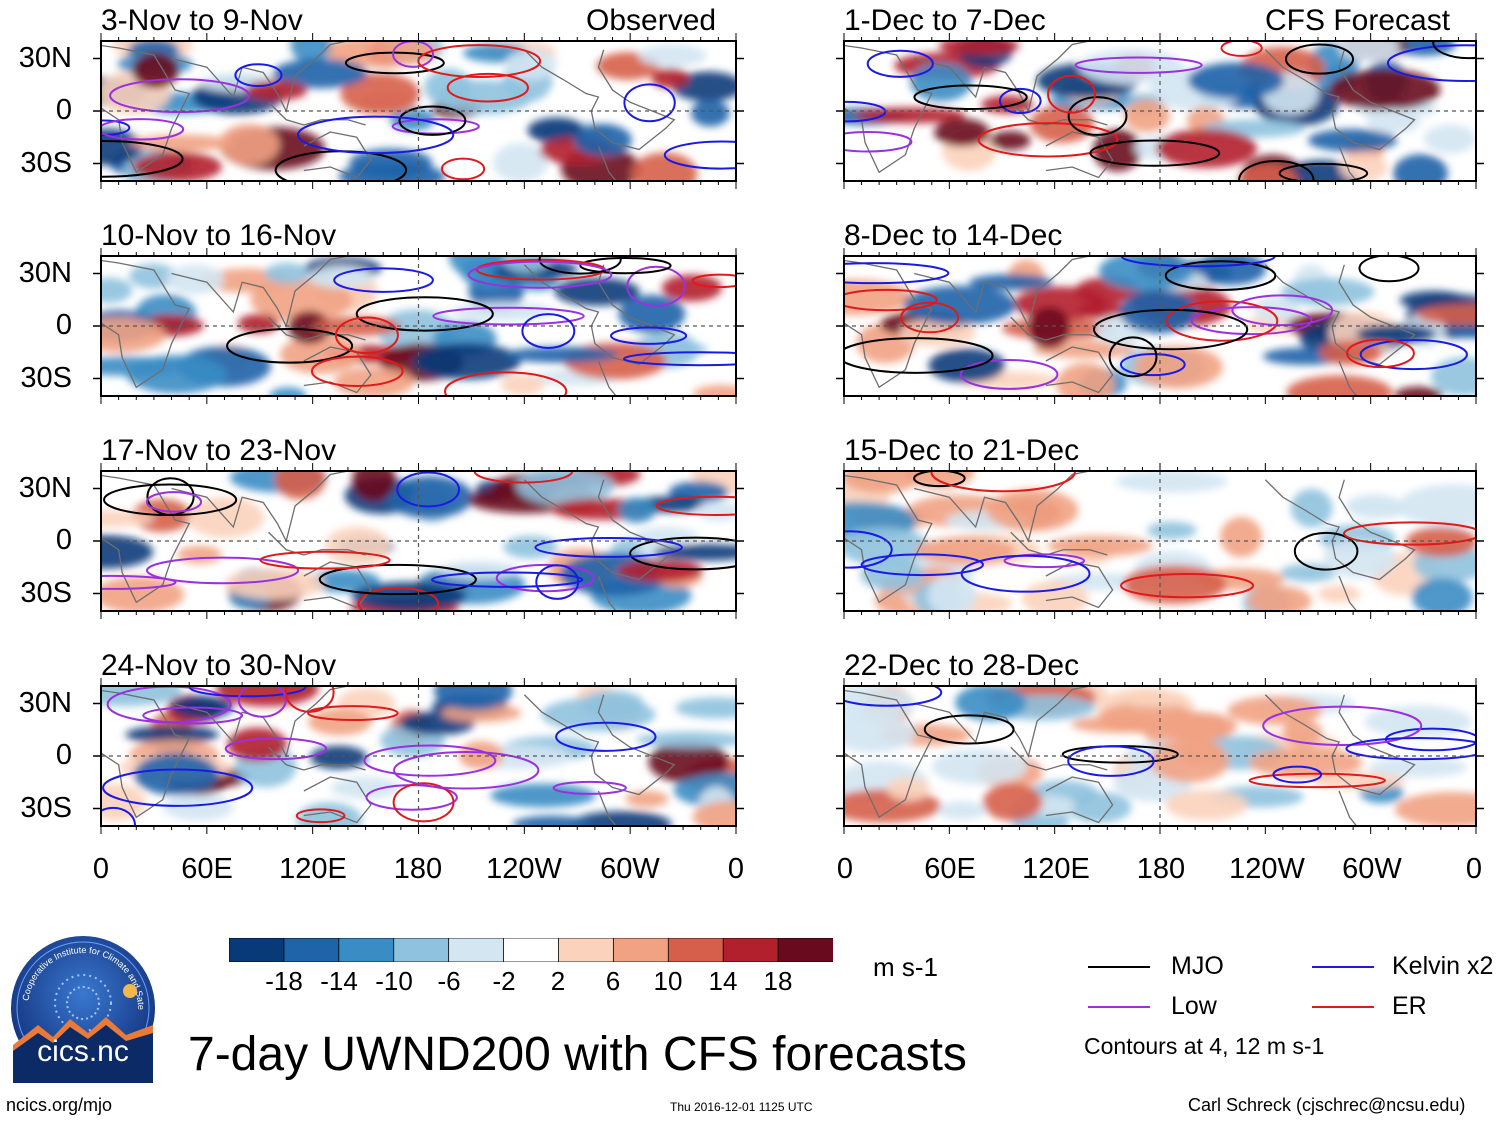 This screenshot has height=1121, width=1510. I want to click on site-url: ncics.org/mjo, so click(59, 1105).